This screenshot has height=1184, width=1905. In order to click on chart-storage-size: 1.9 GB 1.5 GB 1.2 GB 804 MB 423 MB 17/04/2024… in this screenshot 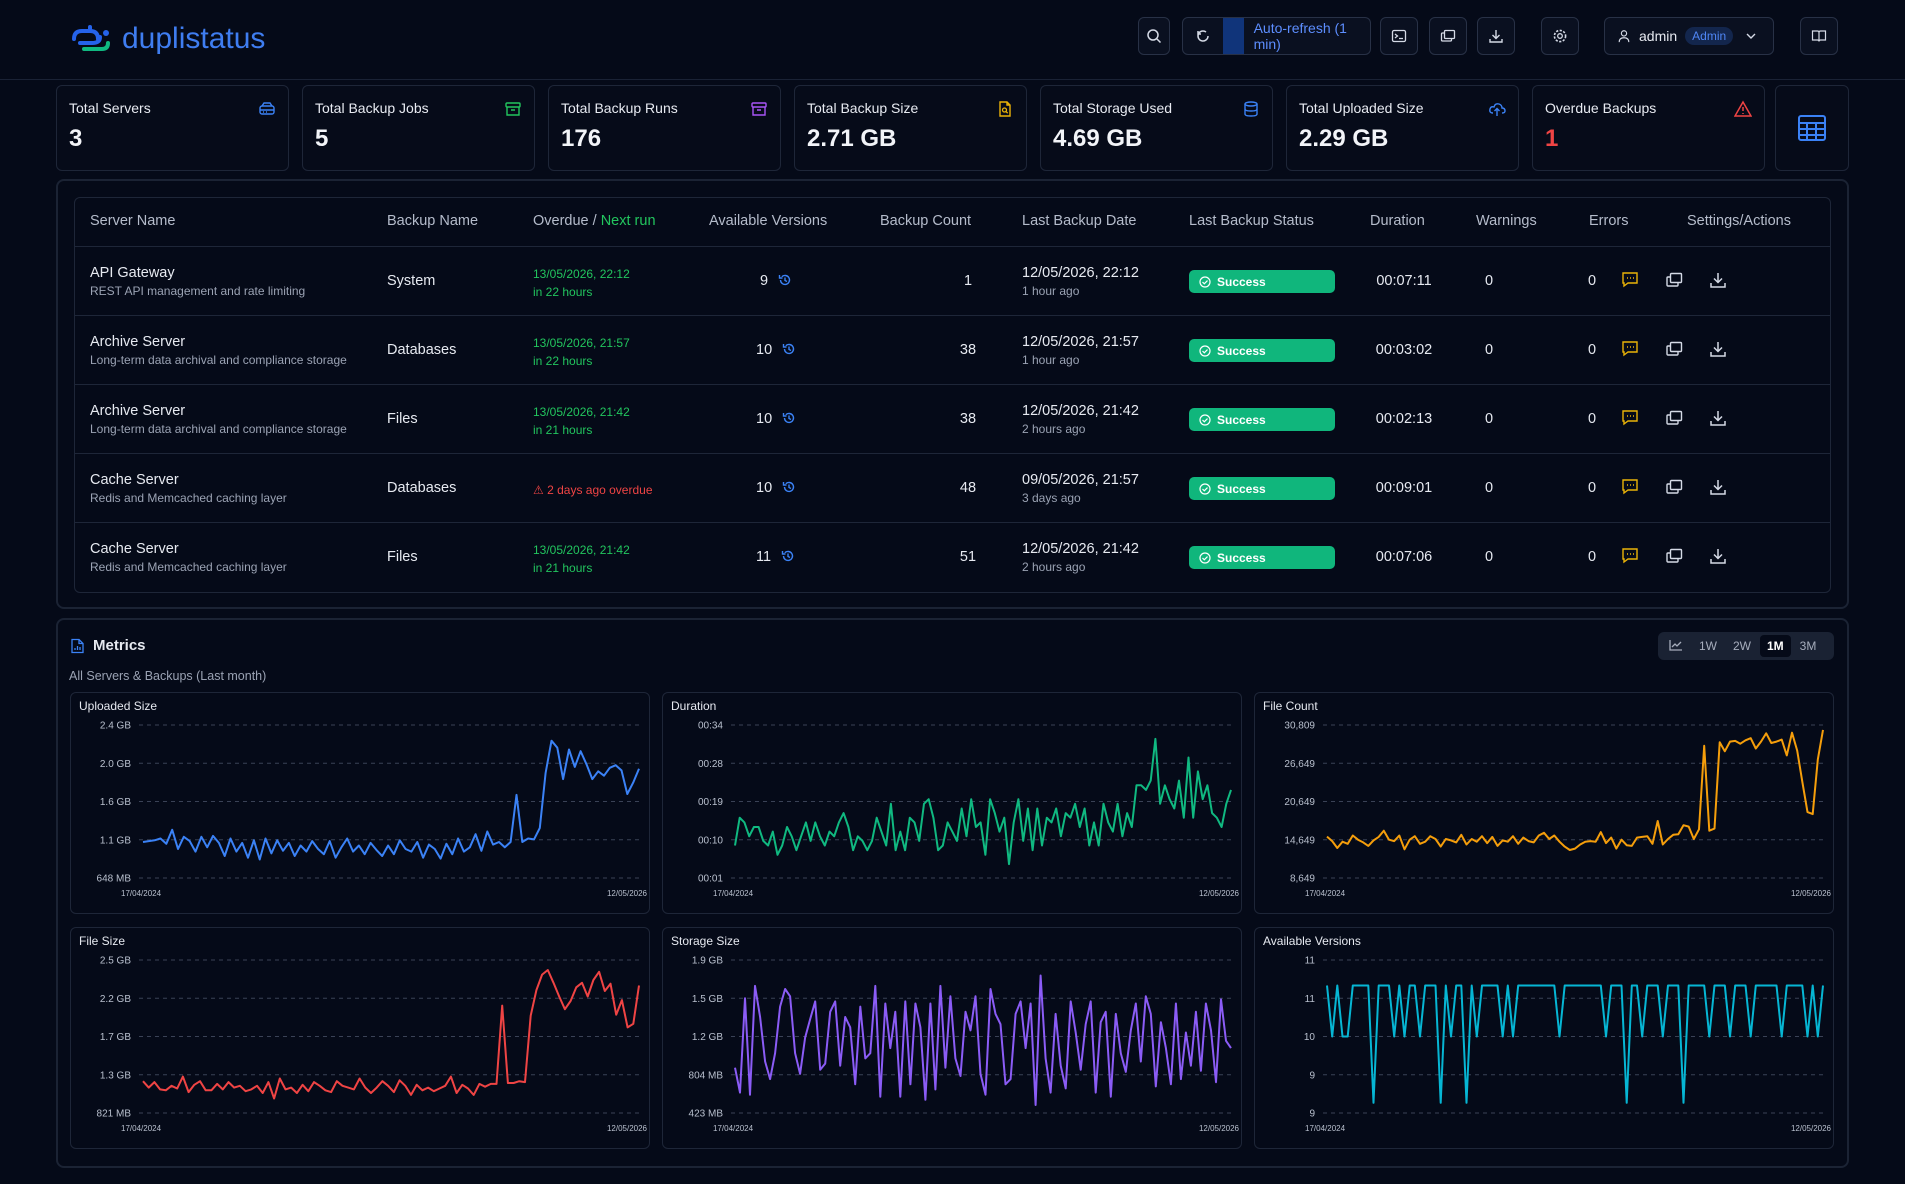, I will do `click(952, 1038)`.